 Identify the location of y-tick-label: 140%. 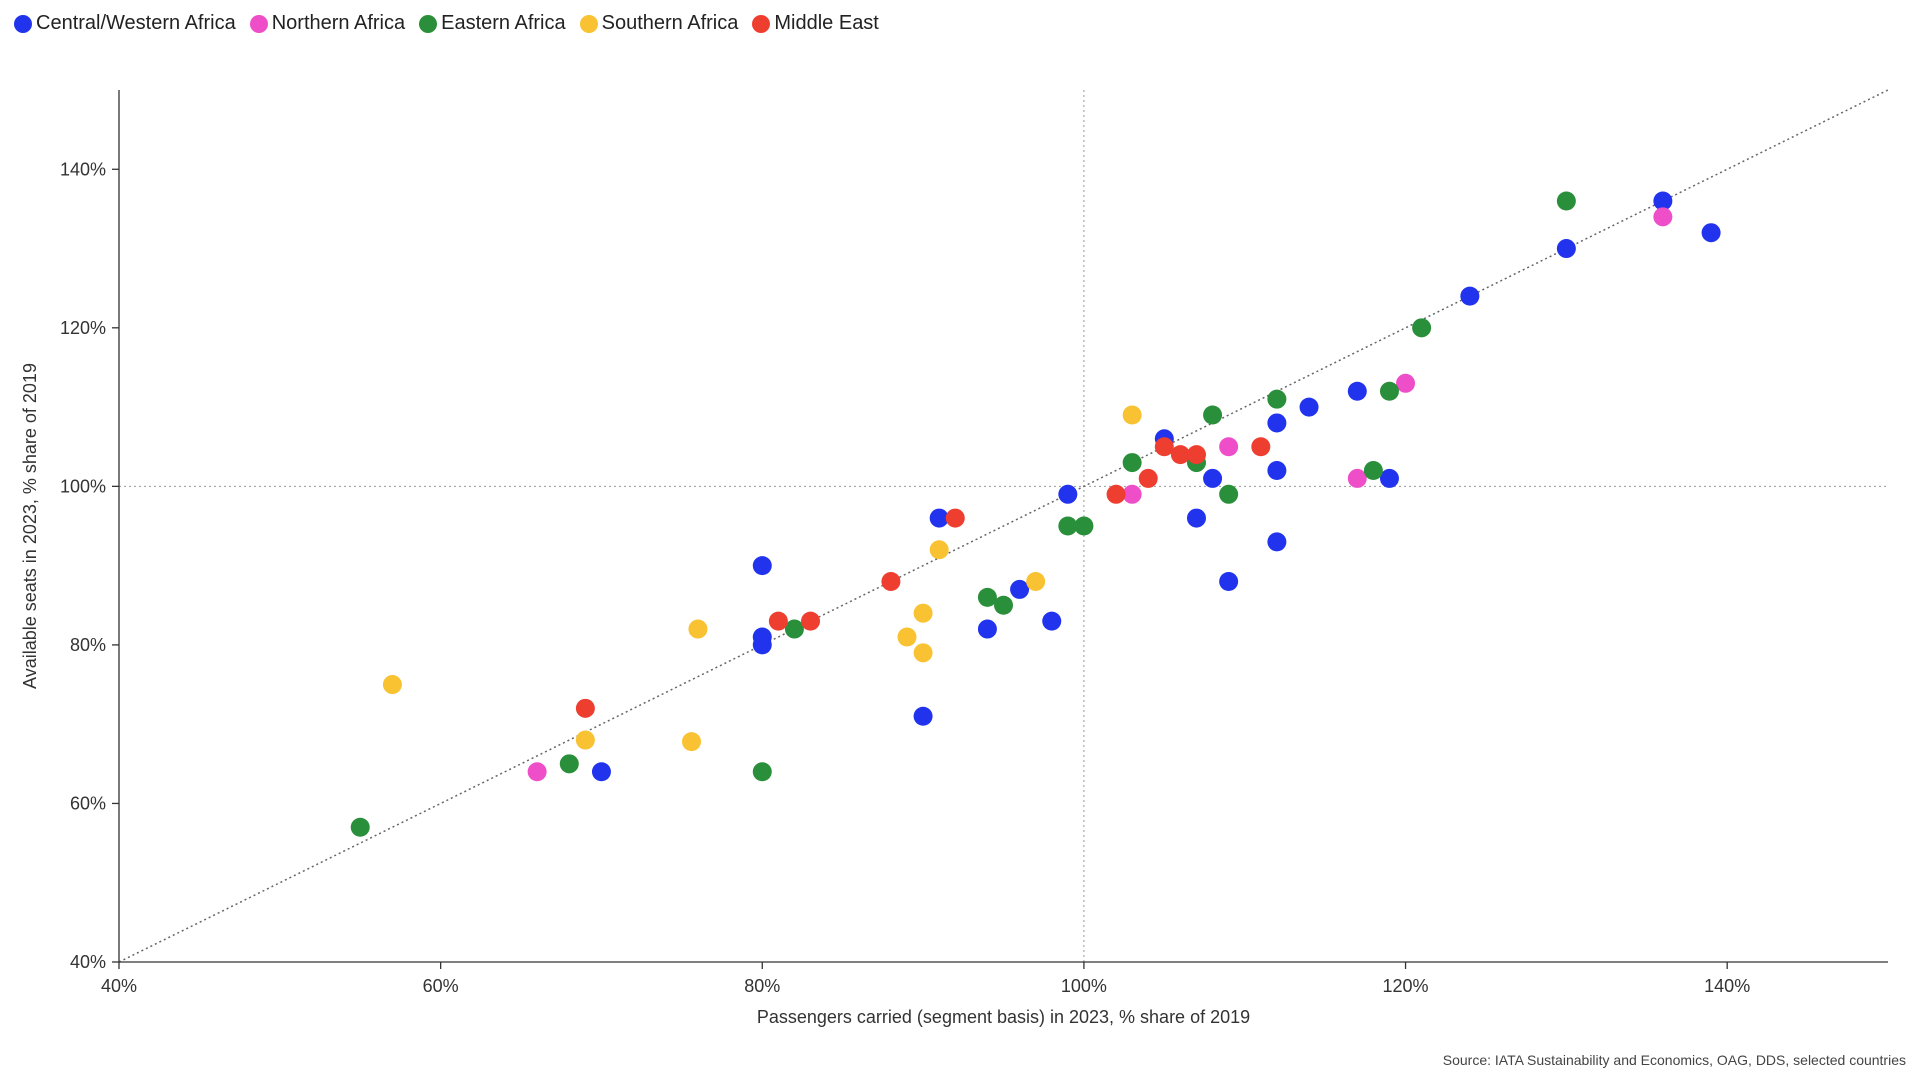
(83, 169).